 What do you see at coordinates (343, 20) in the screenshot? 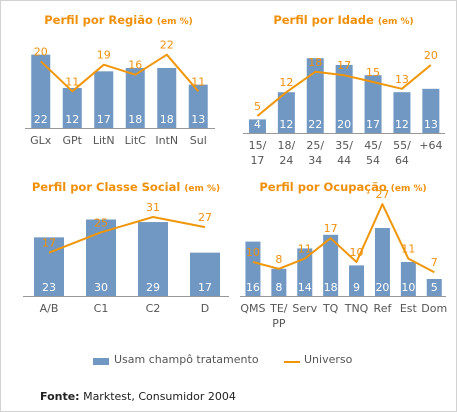
I see `chart-title: Perfil por Idade (em %)` at bounding box center [343, 20].